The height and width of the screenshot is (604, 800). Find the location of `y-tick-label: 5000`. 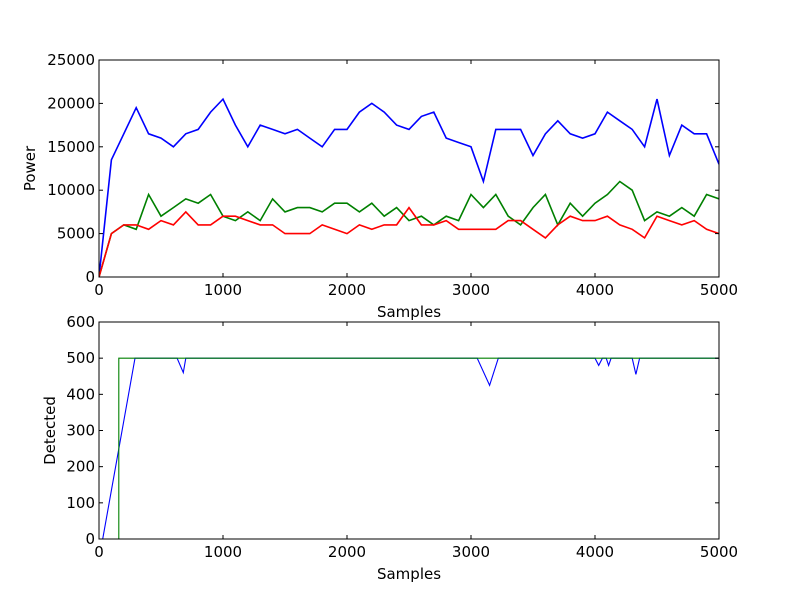

y-tick-label: 5000 is located at coordinates (76, 234).